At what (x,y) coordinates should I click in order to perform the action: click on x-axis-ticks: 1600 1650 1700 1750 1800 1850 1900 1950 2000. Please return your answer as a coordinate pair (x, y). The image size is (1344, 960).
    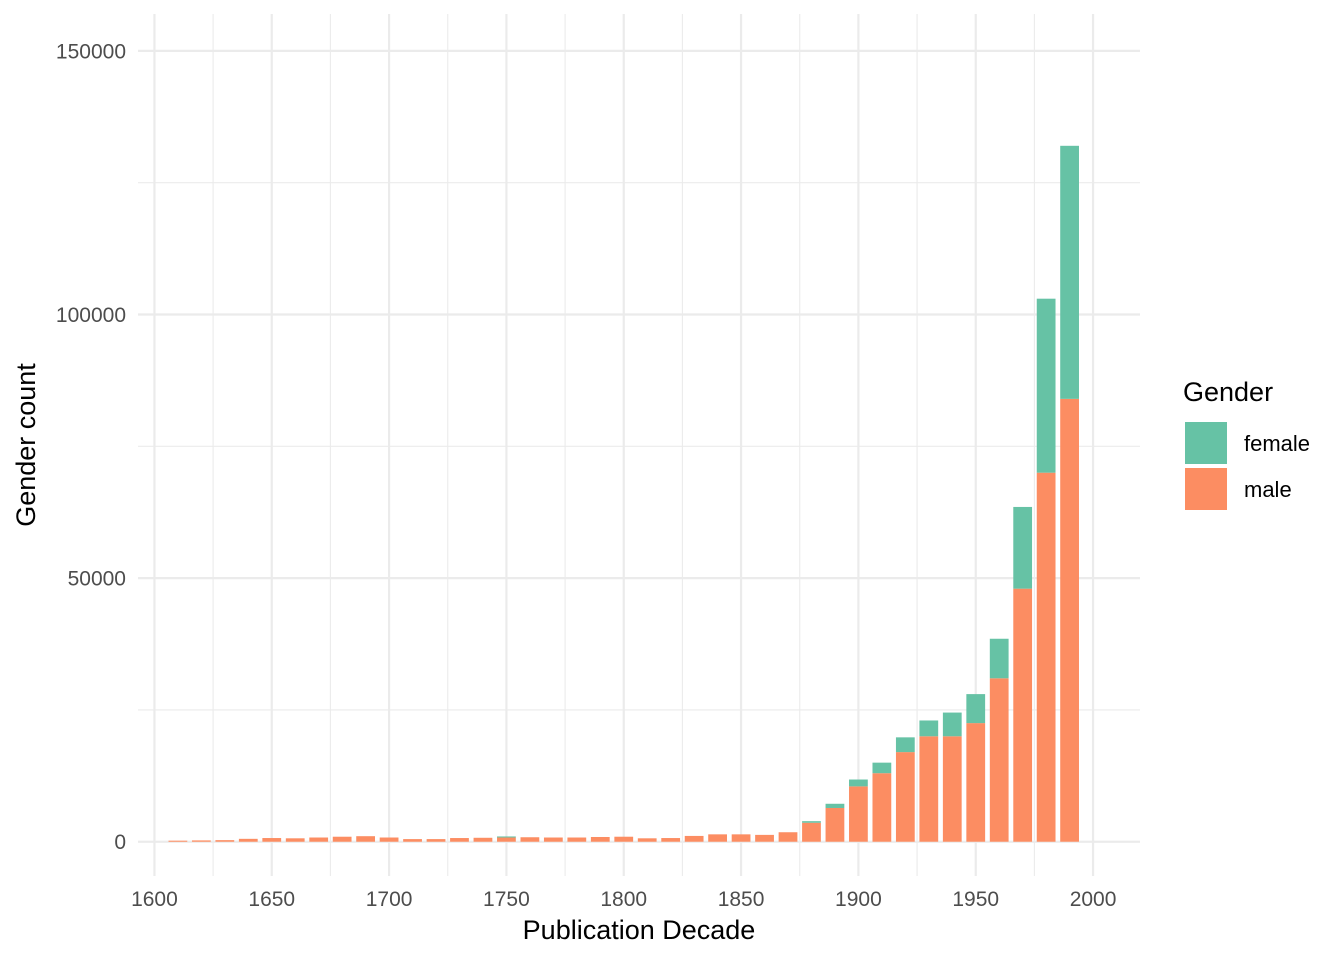
    Looking at the image, I should click on (623, 899).